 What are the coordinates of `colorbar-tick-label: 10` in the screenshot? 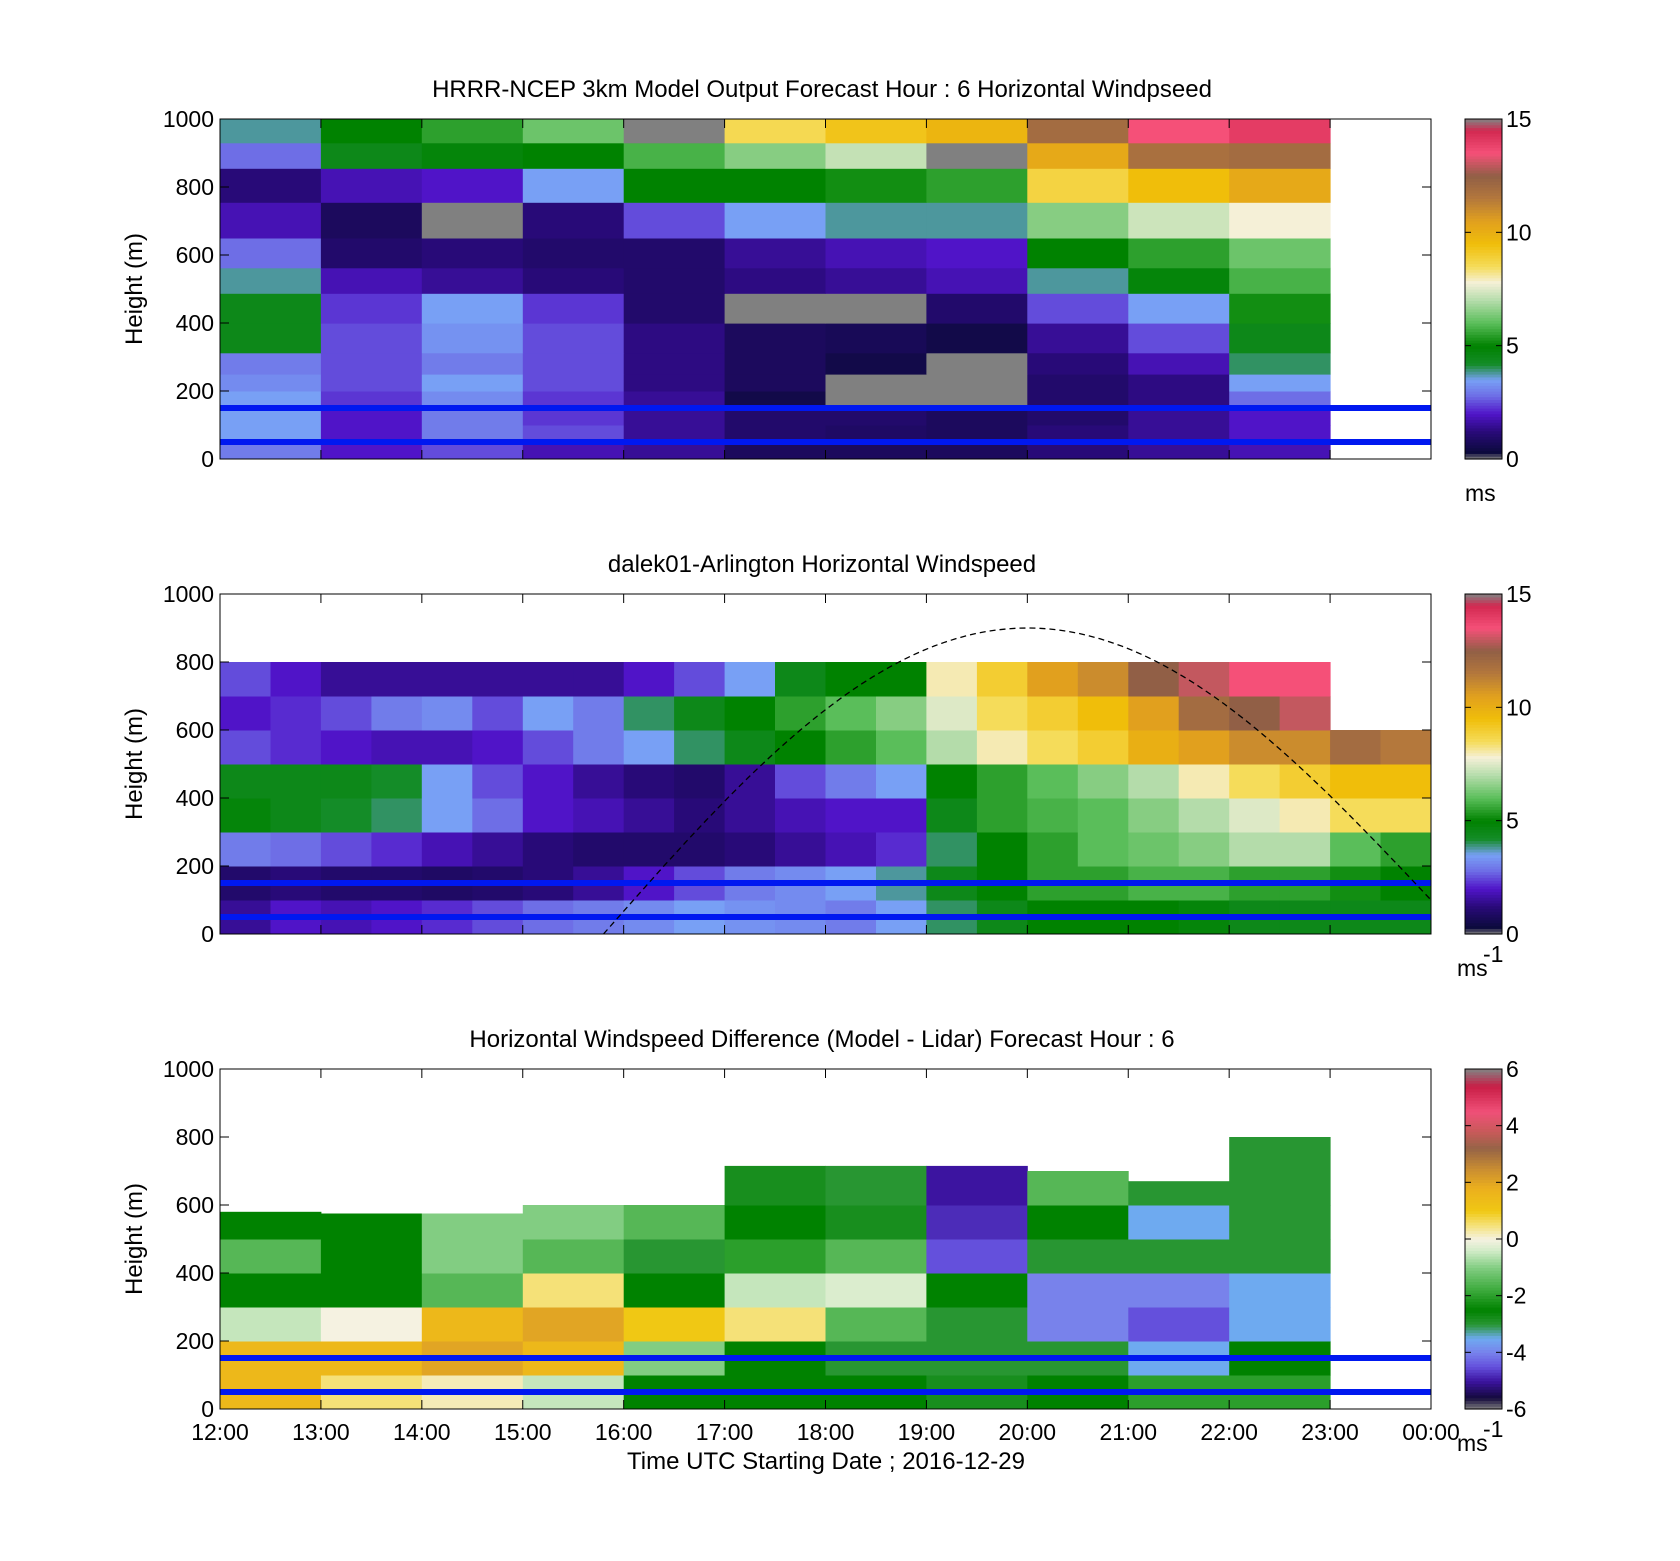 It's located at (1519, 232).